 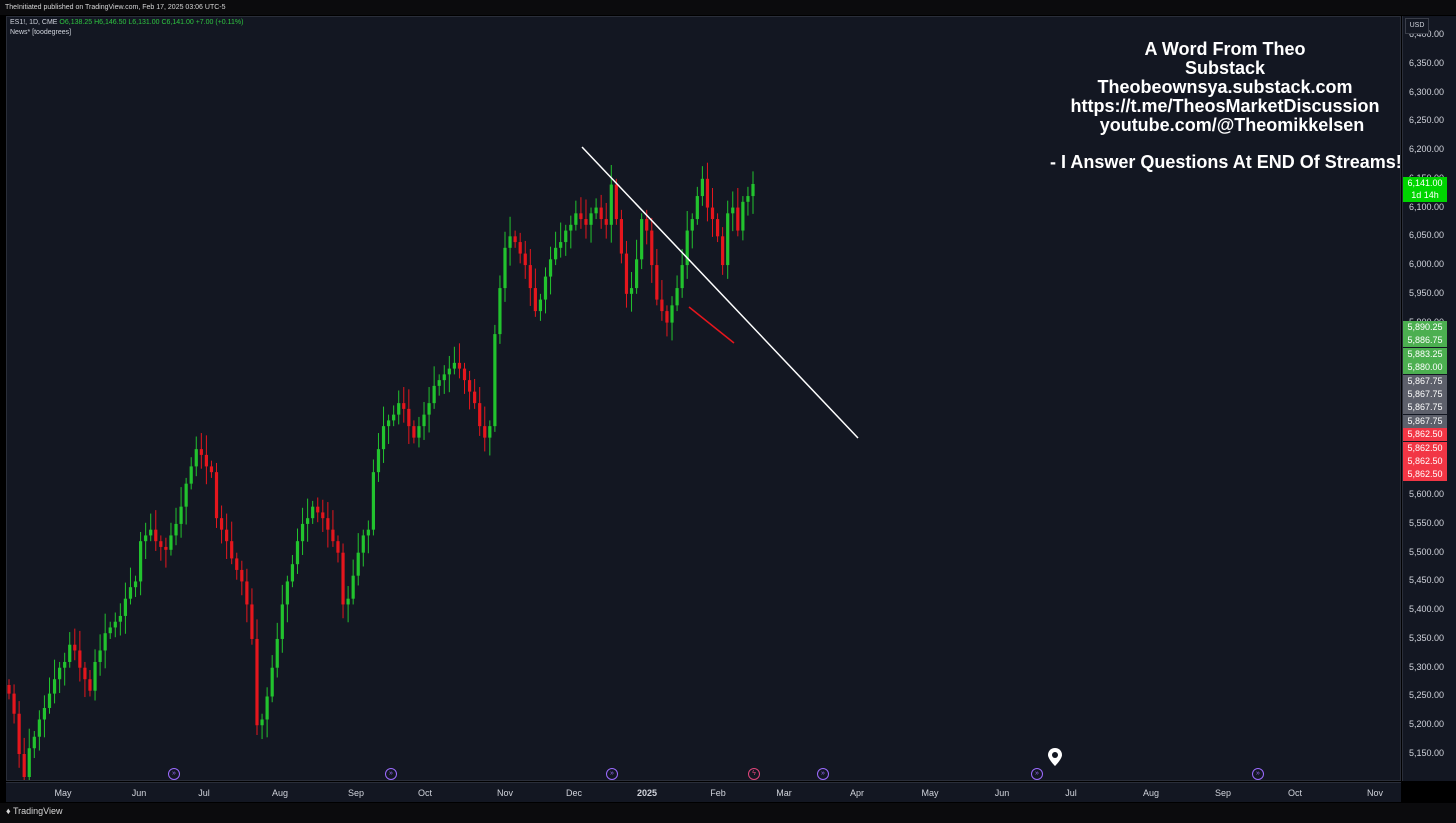 I want to click on logo-icon: ♦, so click(x=8, y=811).